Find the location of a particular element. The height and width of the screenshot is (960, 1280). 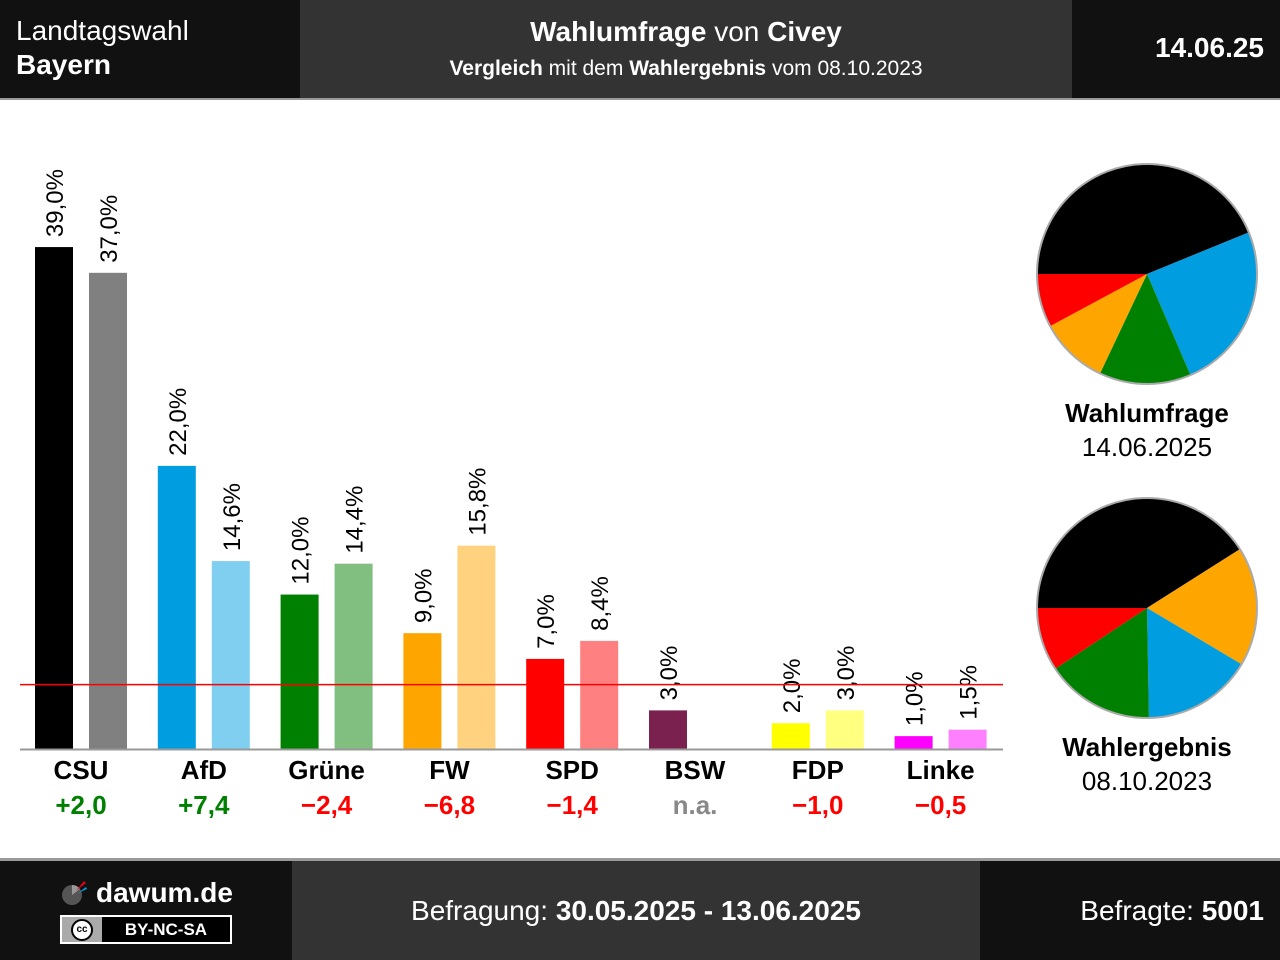

label-result-CSU: 37,0% is located at coordinates (109, 229).